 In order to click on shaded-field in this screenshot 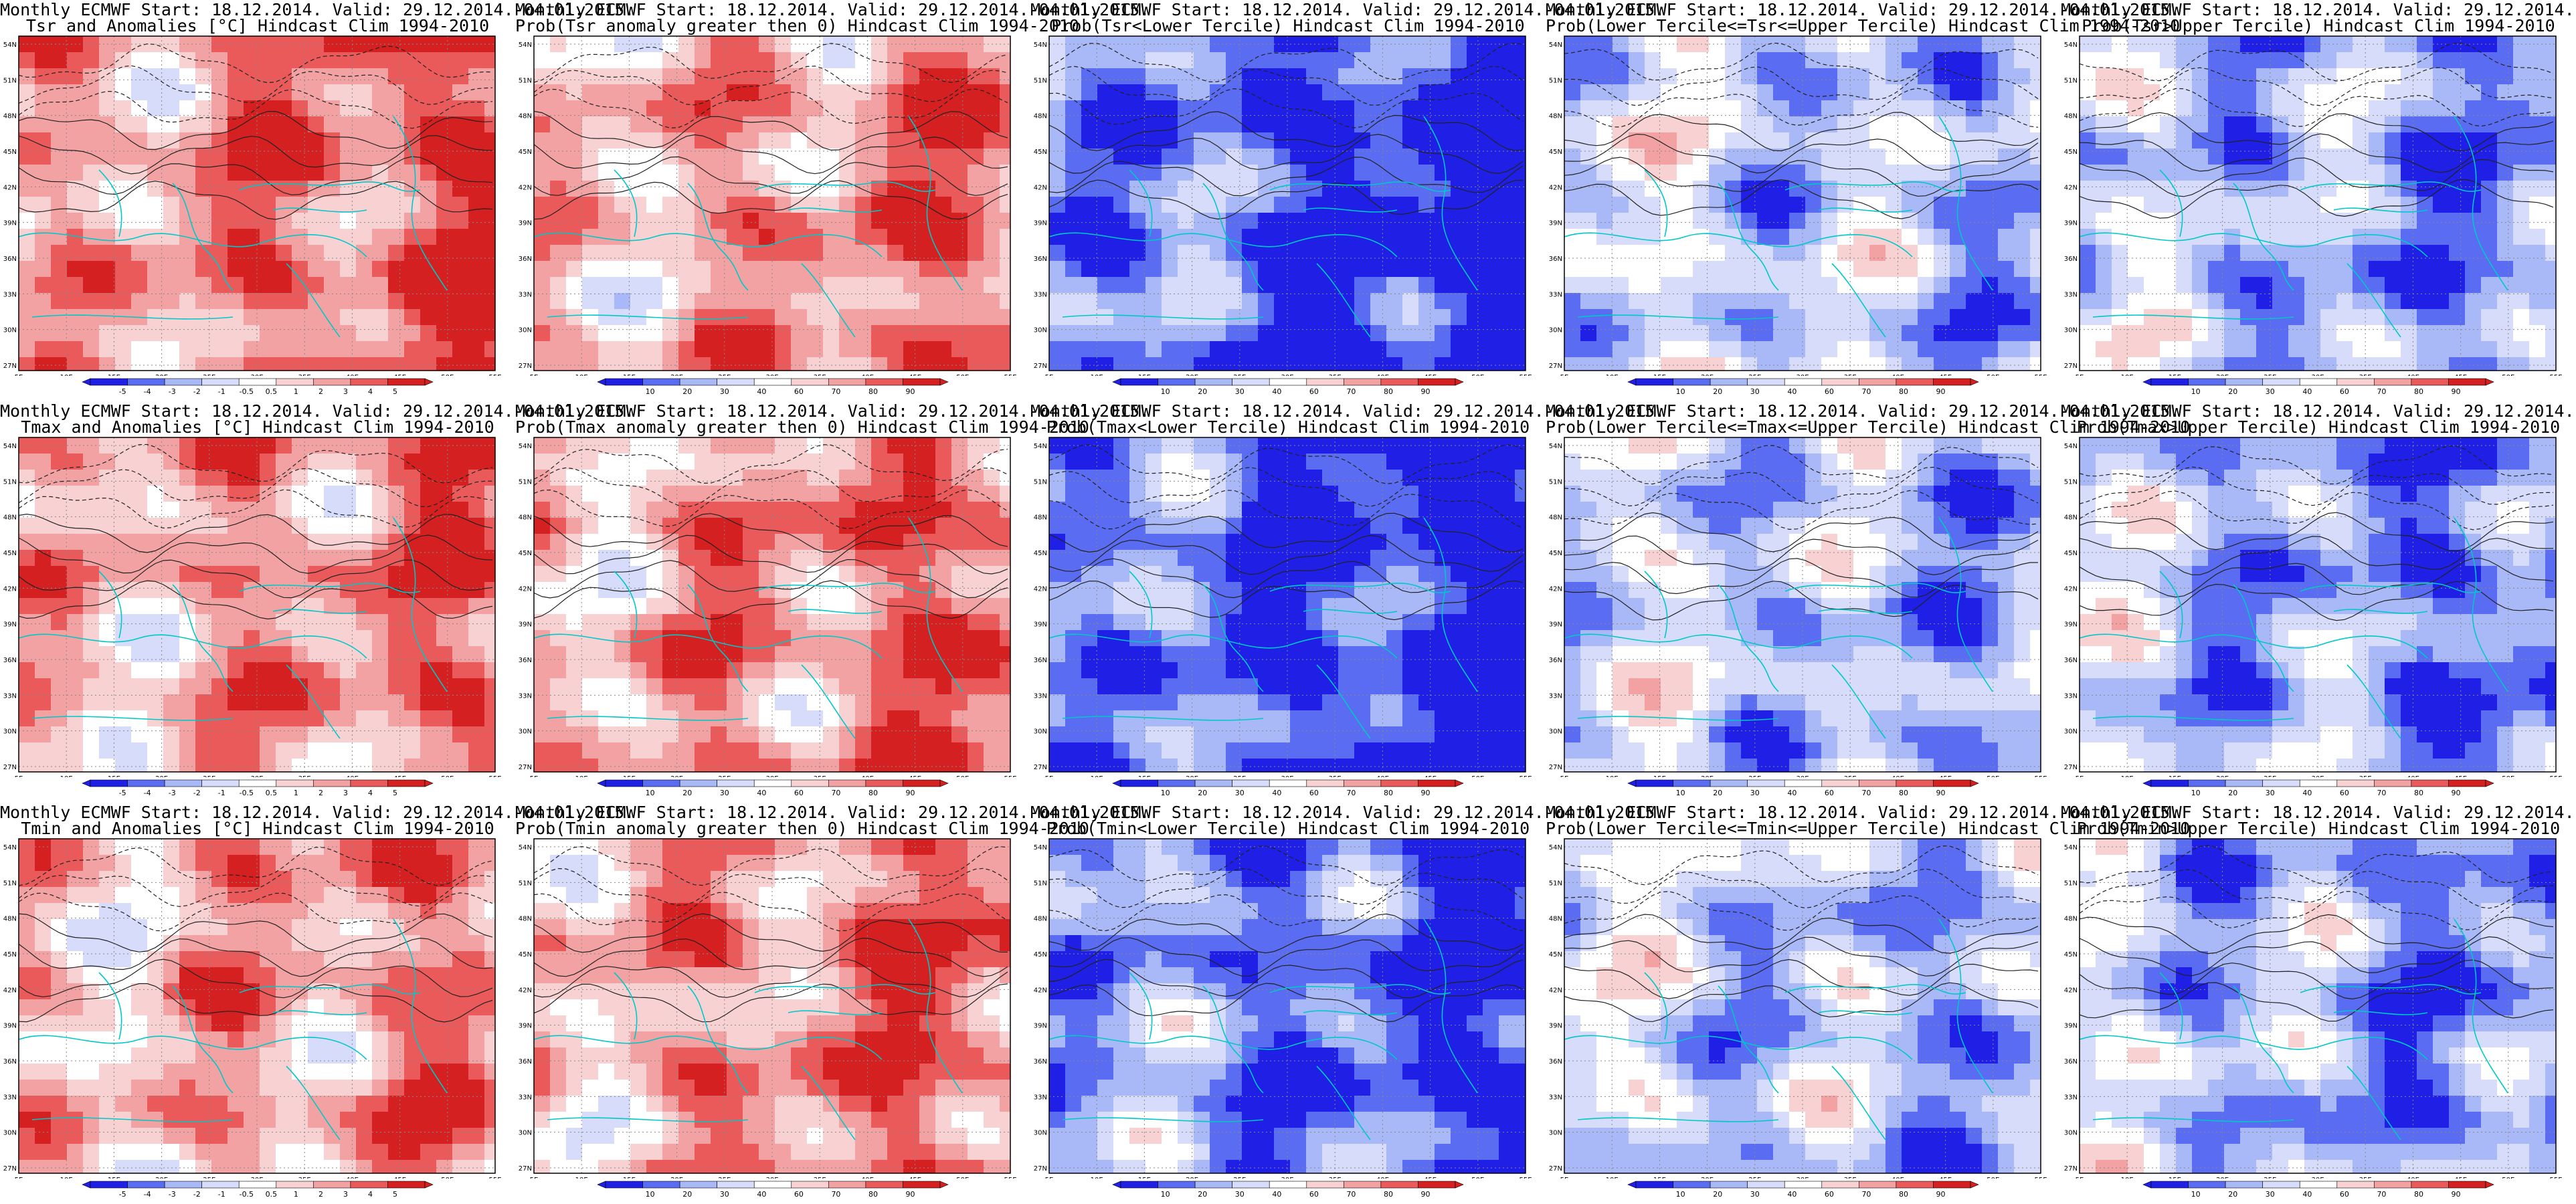, I will do `click(772, 203)`.